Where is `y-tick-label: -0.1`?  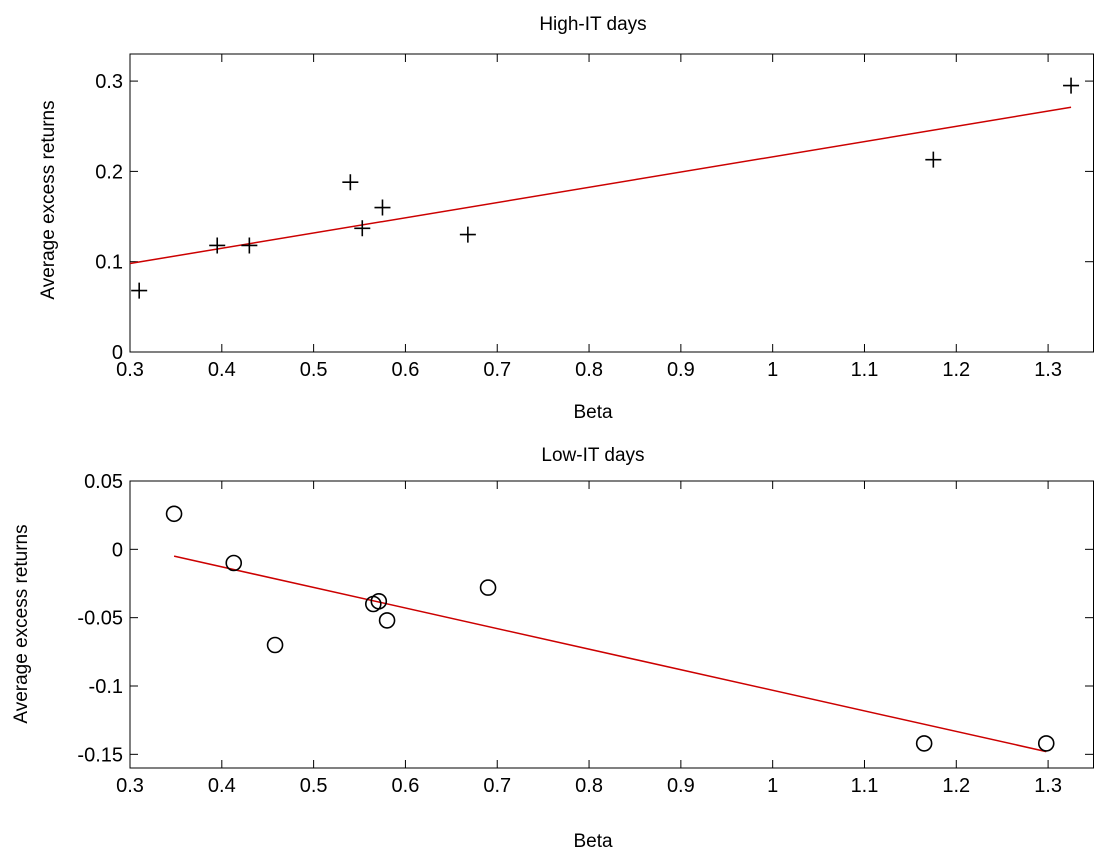 y-tick-label: -0.1 is located at coordinates (106, 687).